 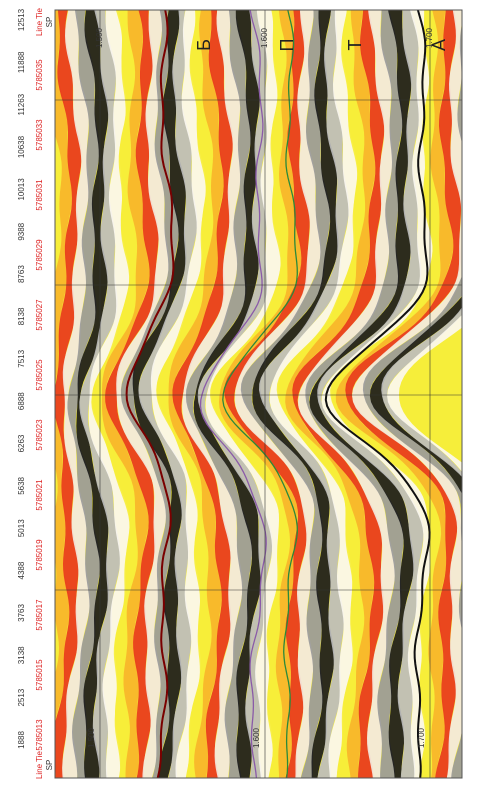 What do you see at coordinates (39, 255) in the screenshot?
I see `line-label: 5785029` at bounding box center [39, 255].